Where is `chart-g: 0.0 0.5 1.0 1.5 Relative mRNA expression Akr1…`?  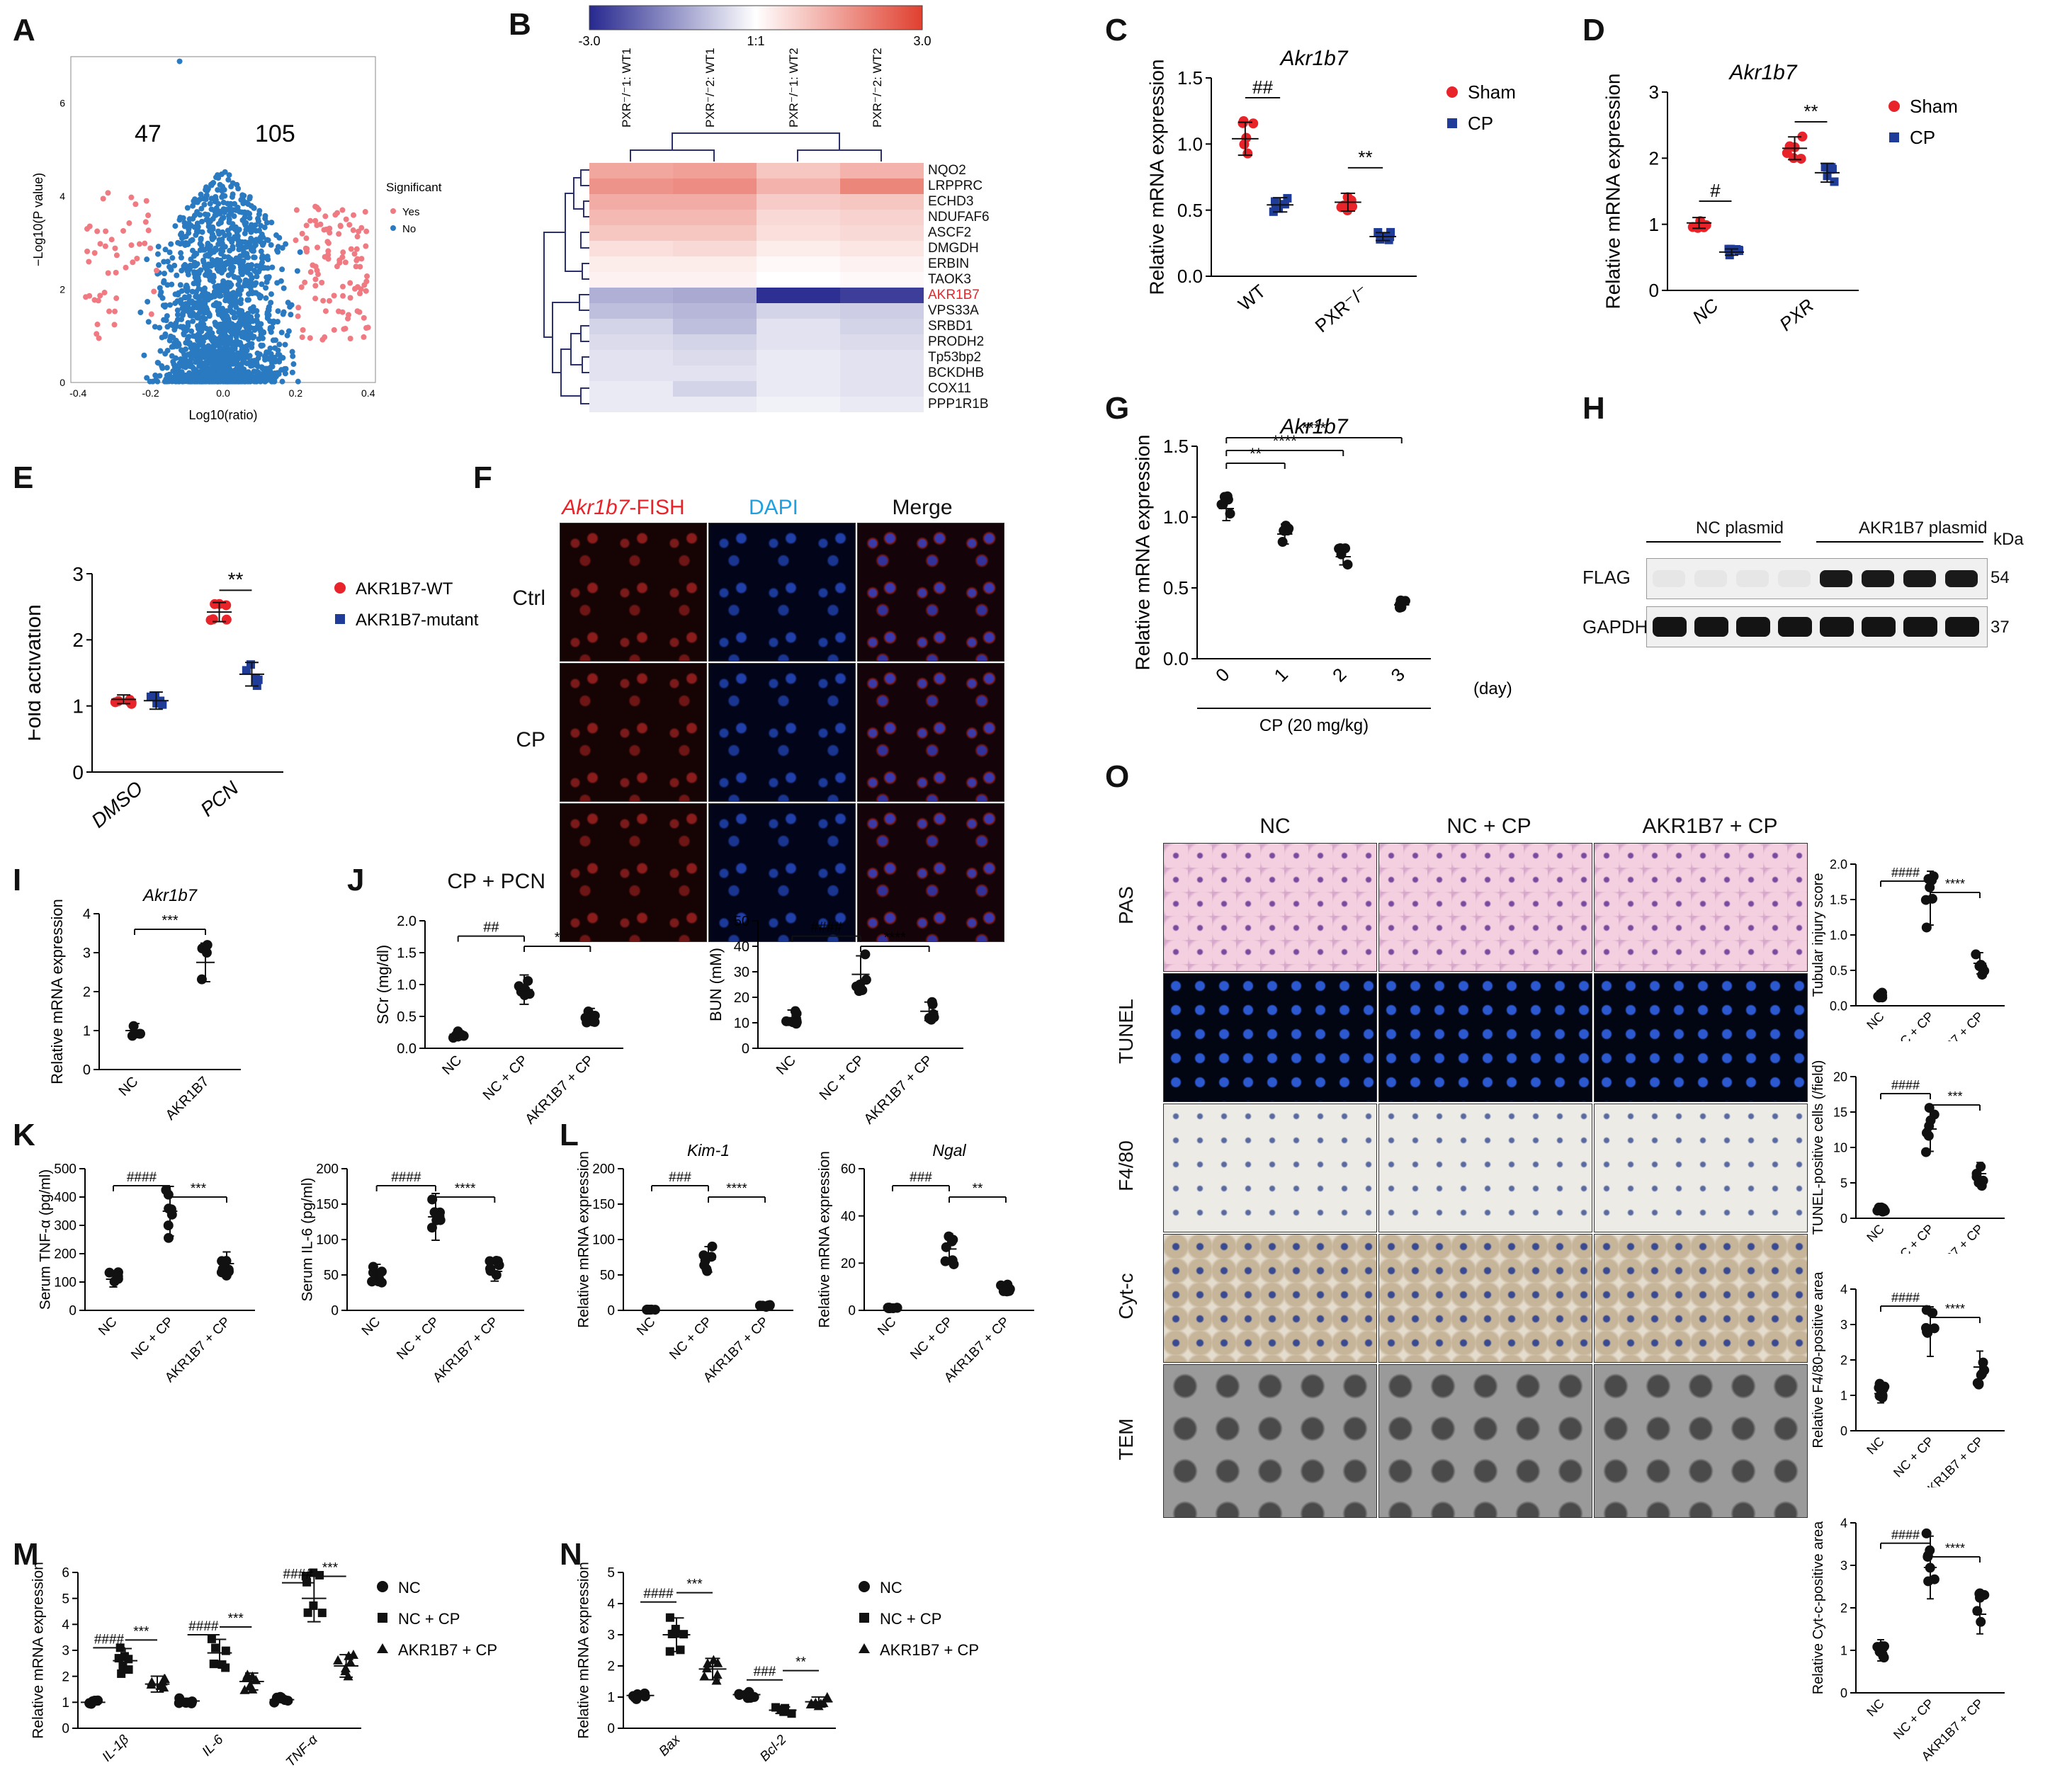
chart-g: 0.0 0.5 1.0 1.5 Relative mRNA expression Akr1… is located at coordinates (1321, 575).